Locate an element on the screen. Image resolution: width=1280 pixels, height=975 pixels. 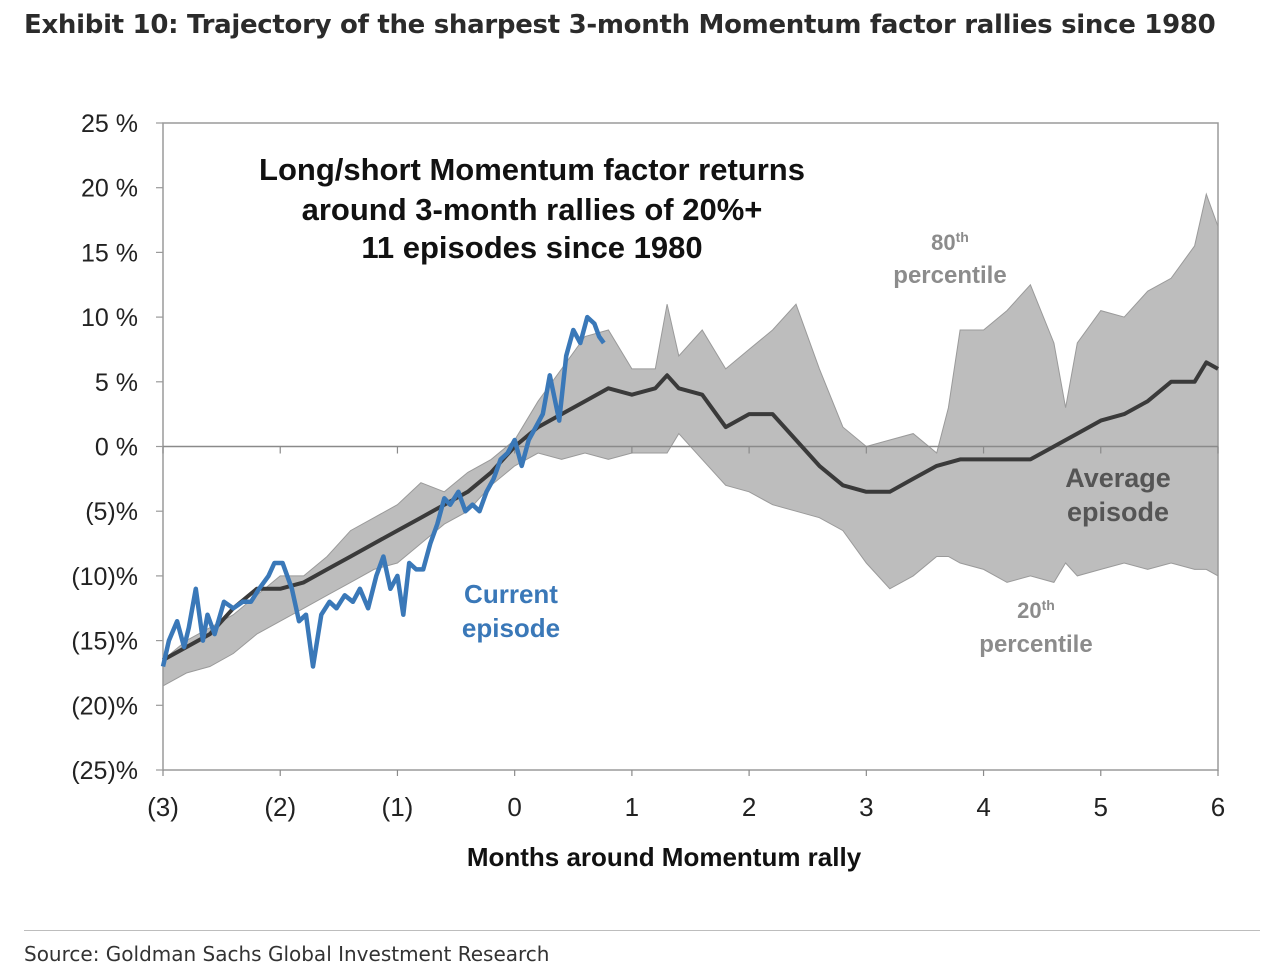
y-tick-label: 5 % is located at coordinates (116, 383).